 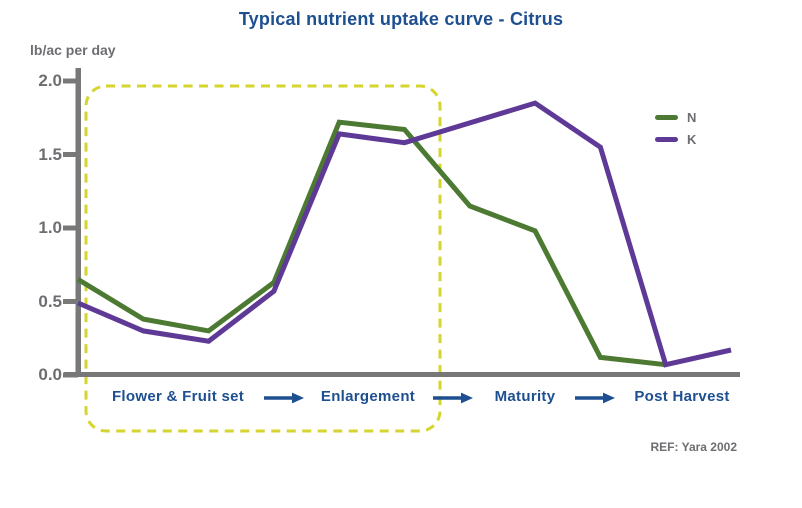 I want to click on x-axis, so click(x=402, y=374).